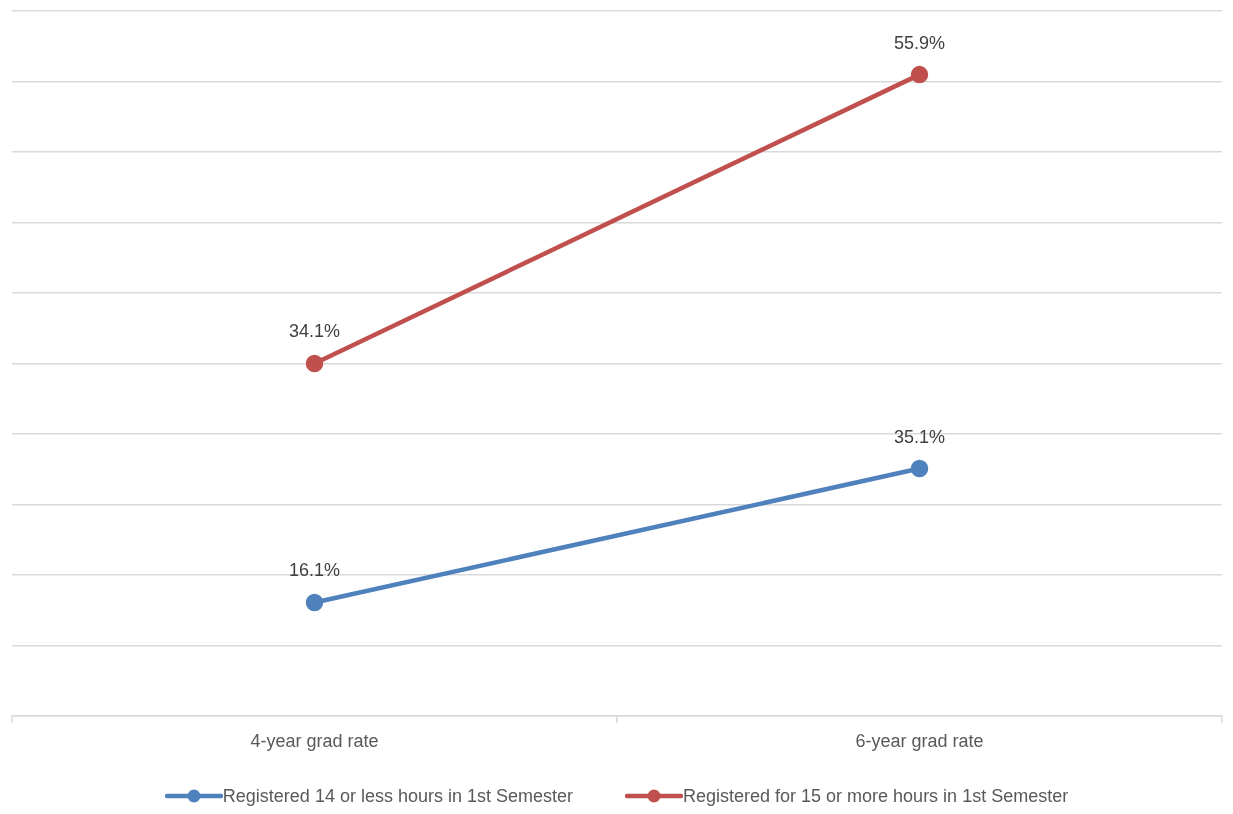 This screenshot has height=814, width=1233. What do you see at coordinates (919, 42) in the screenshot?
I see `data-label: 55.9%` at bounding box center [919, 42].